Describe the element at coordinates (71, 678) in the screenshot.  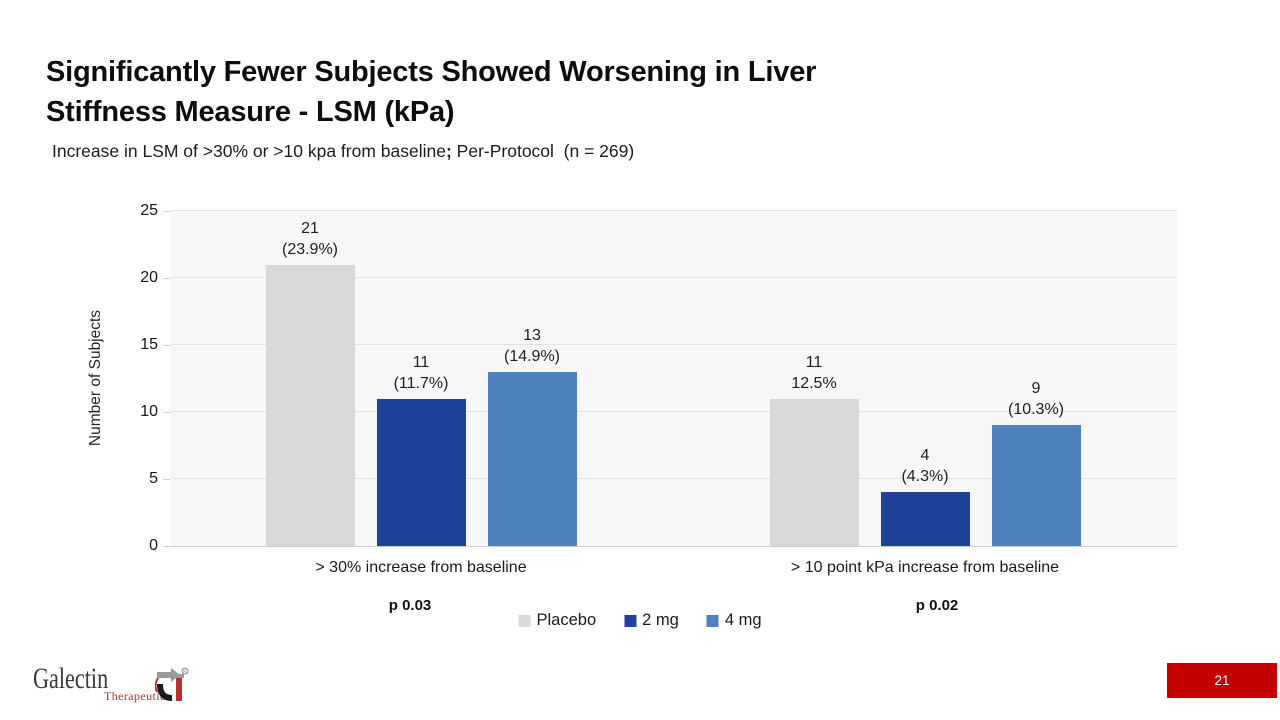
I see `logo-wordmark: Galectin` at that location.